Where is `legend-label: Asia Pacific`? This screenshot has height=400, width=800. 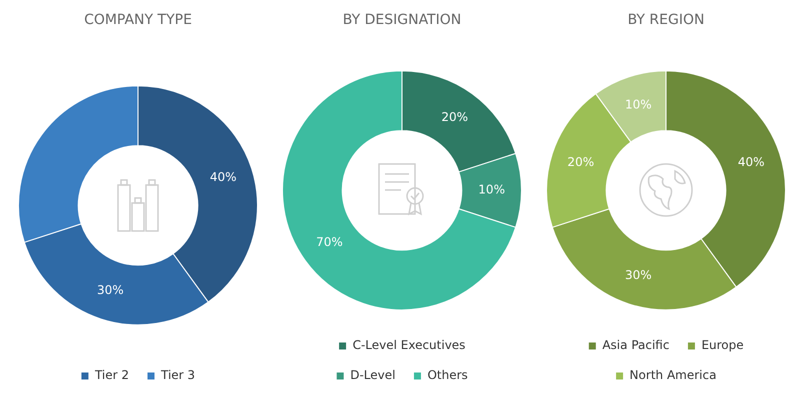
legend-label: Asia Pacific is located at coordinates (636, 345).